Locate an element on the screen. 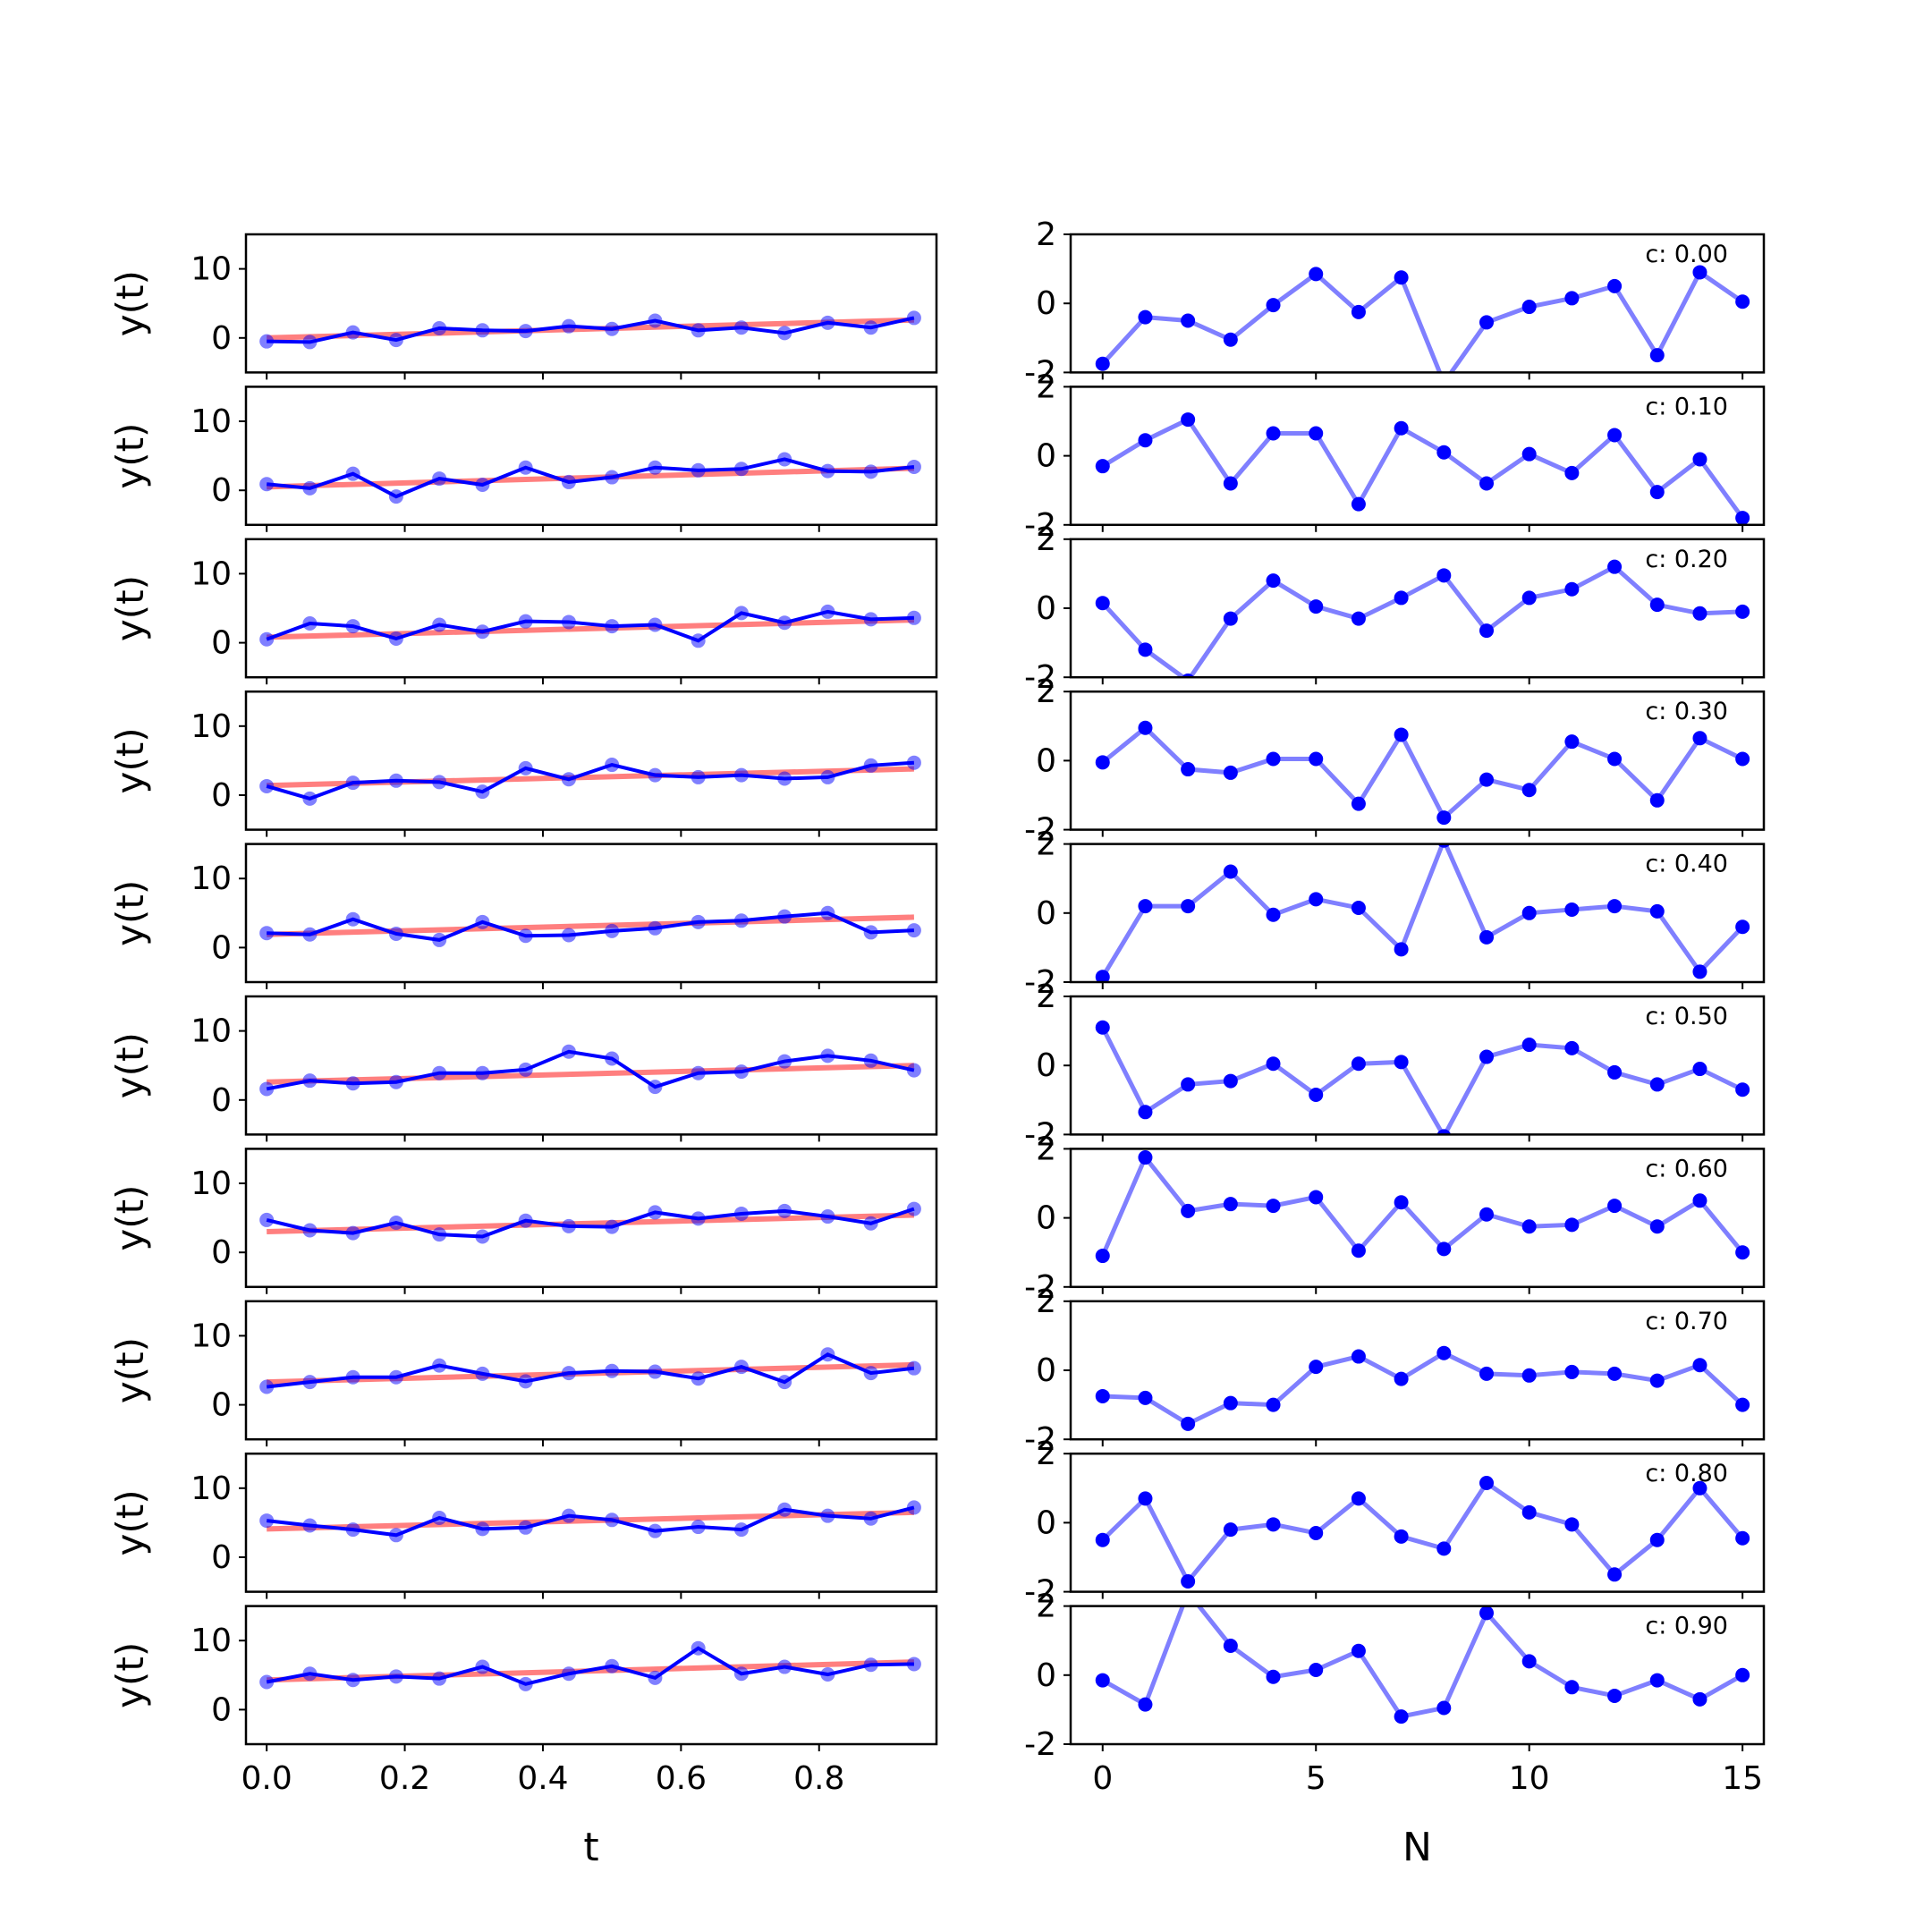 The image size is (1932, 1932). right-panel-4: -2 0 2 c: 0.40 is located at coordinates (1395, 913).